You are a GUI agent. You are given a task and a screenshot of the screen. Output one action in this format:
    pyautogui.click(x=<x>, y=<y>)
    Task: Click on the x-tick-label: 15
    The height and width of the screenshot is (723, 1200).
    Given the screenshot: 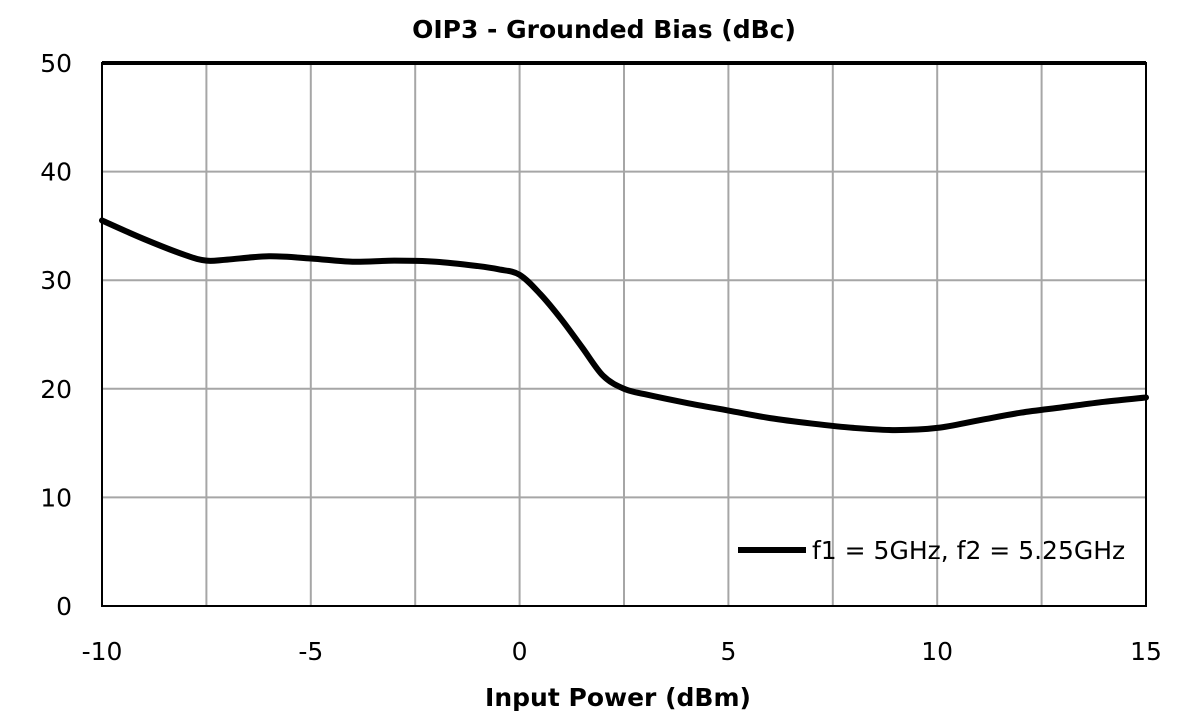 What is the action you would take?
    pyautogui.click(x=1146, y=651)
    